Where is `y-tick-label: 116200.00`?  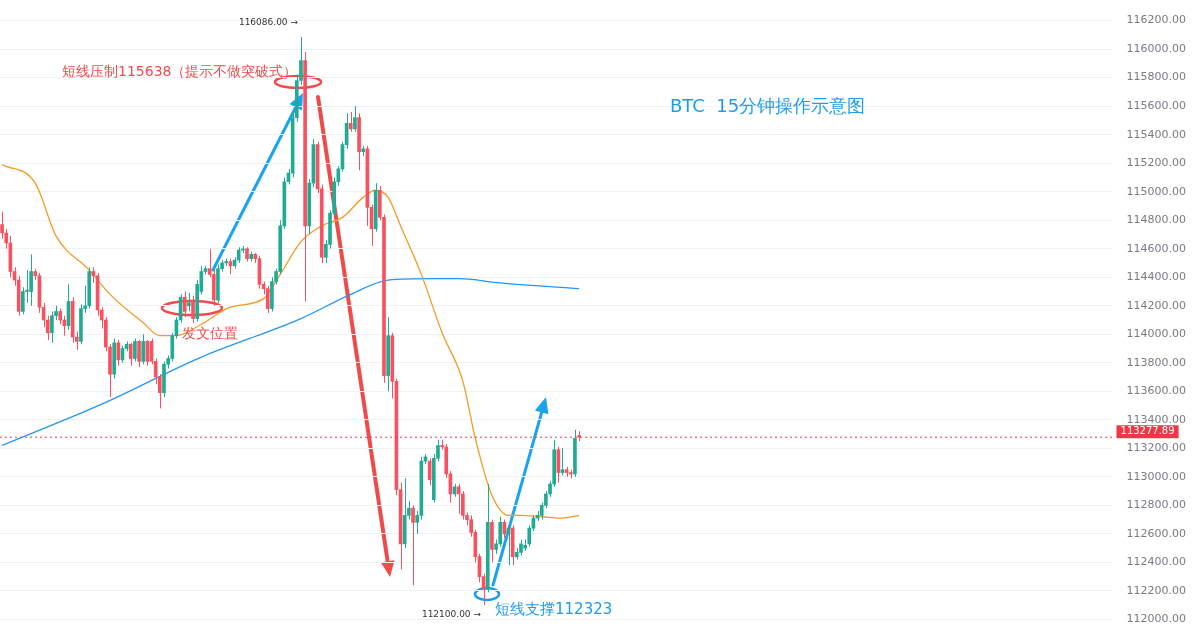 y-tick-label: 116200.00 is located at coordinates (1156, 20).